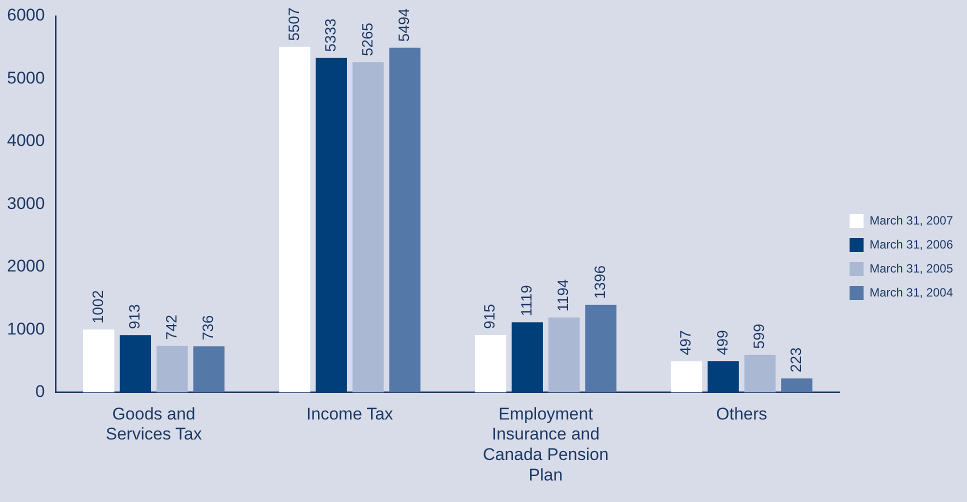  I want to click on data-label: 497, so click(686, 343).